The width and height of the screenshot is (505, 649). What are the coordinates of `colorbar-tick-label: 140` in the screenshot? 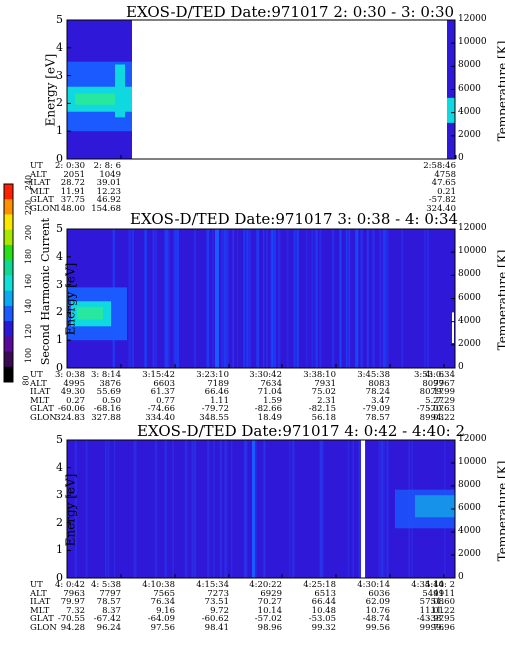 It's located at (29, 306).